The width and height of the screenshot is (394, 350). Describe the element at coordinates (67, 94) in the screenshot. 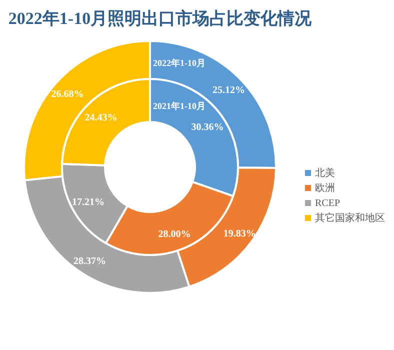

I see `data-label: 26.68%` at that location.